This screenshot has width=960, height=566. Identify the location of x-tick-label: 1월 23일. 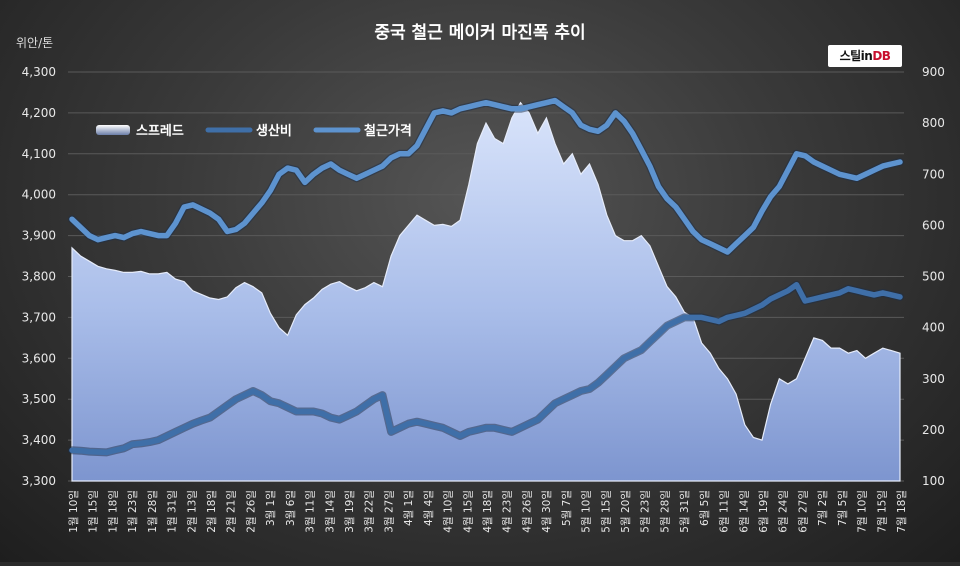
(132, 511).